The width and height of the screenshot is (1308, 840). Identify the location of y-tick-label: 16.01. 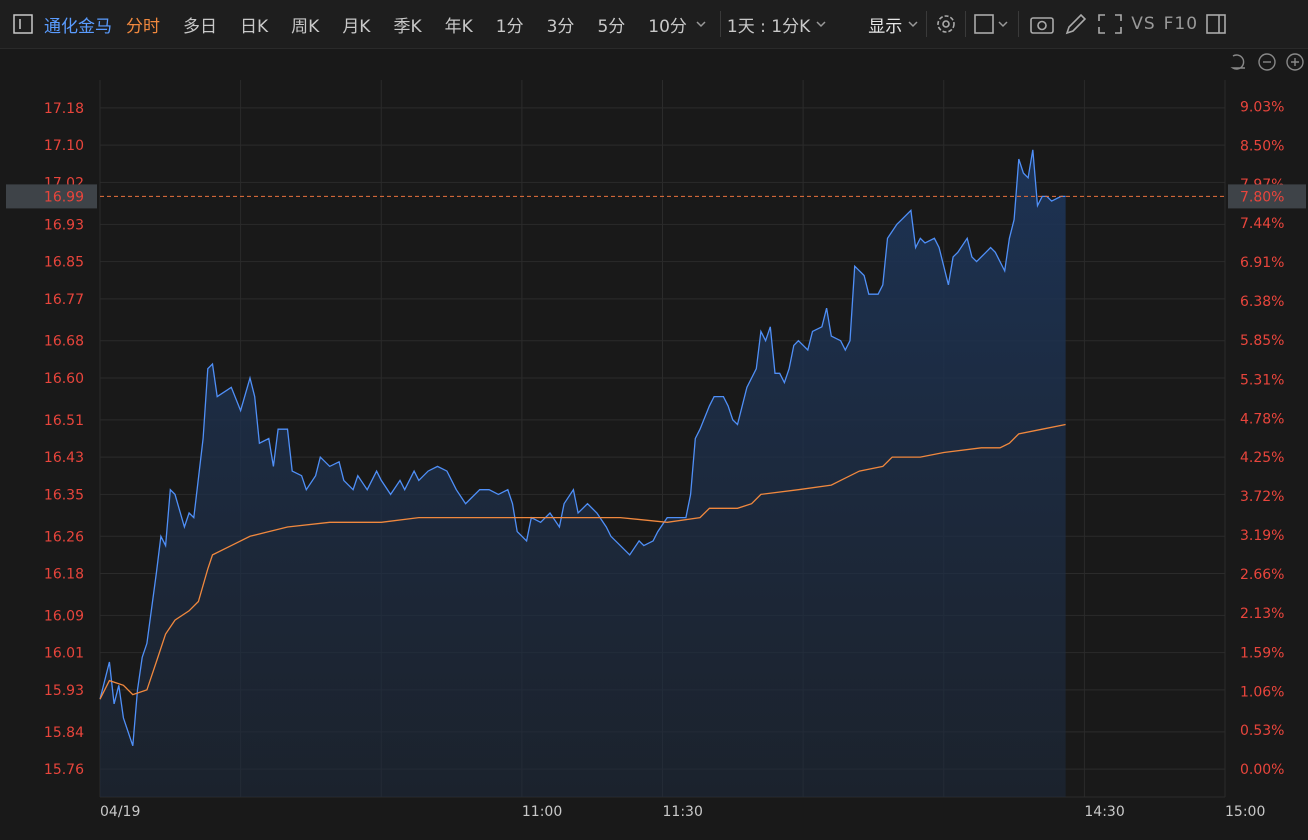
(64, 654).